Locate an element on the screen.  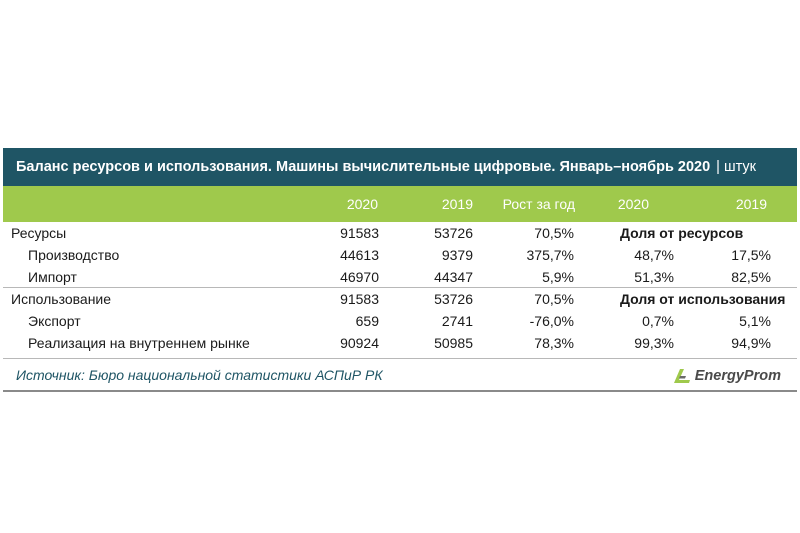
value-2020: 46970 is located at coordinates (359, 277).